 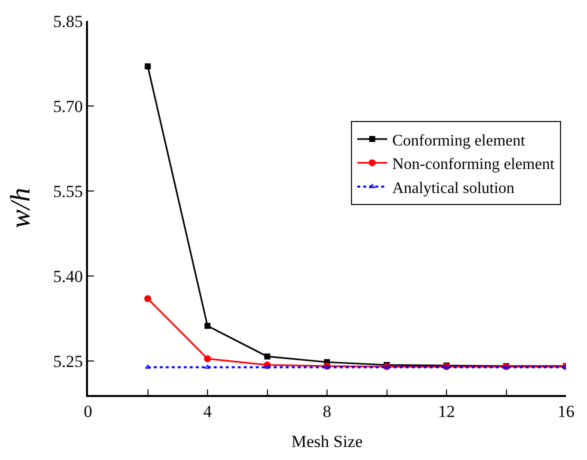 What do you see at coordinates (68, 191) in the screenshot?
I see `y-tick-label: 5.55` at bounding box center [68, 191].